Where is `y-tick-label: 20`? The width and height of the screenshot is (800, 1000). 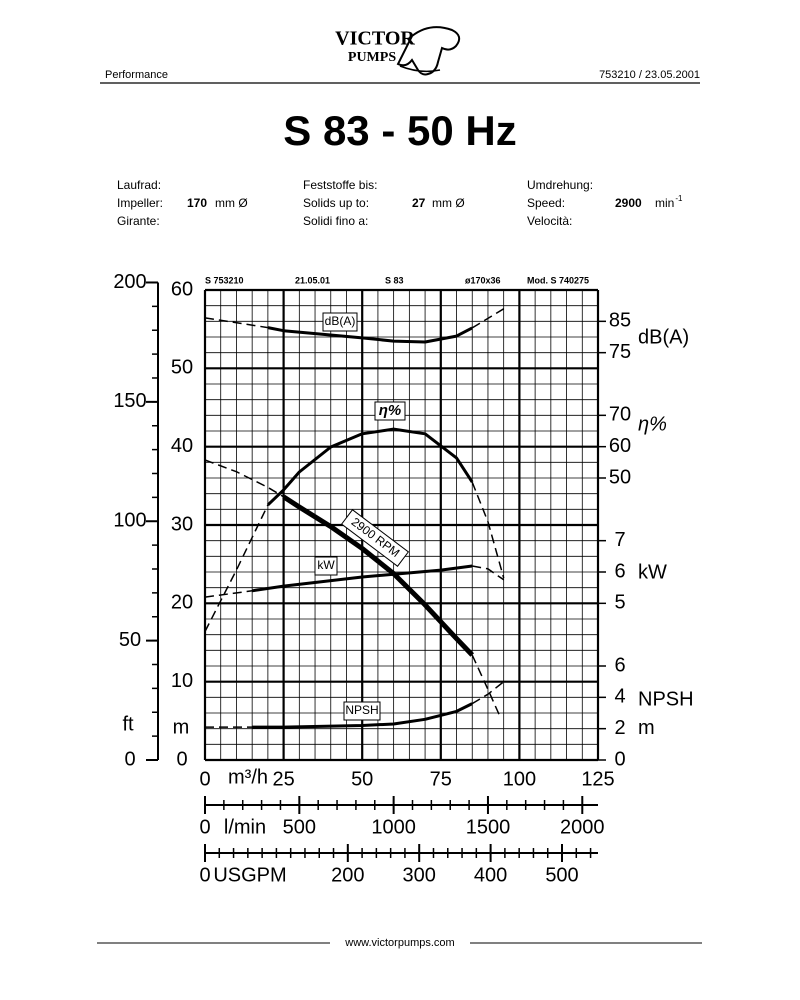 y-tick-label: 20 is located at coordinates (182, 603).